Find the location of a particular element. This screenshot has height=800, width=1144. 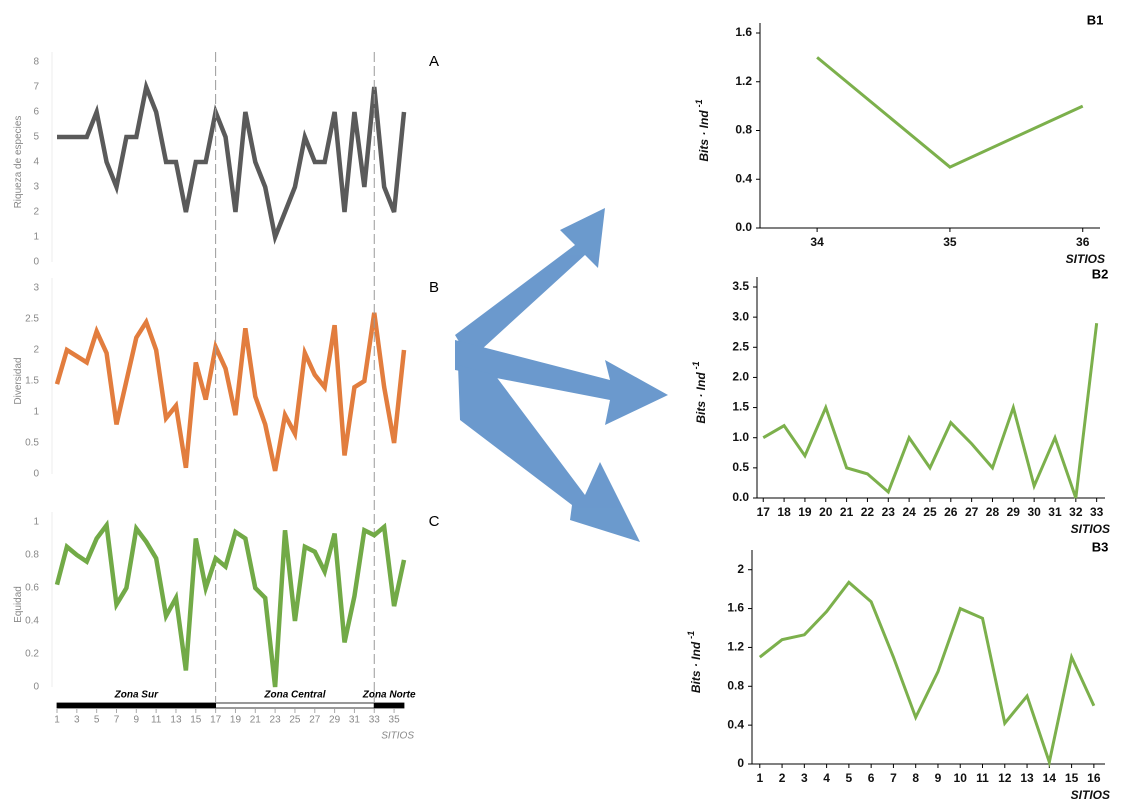

x-tick-label: 29 is located at coordinates (335, 720).